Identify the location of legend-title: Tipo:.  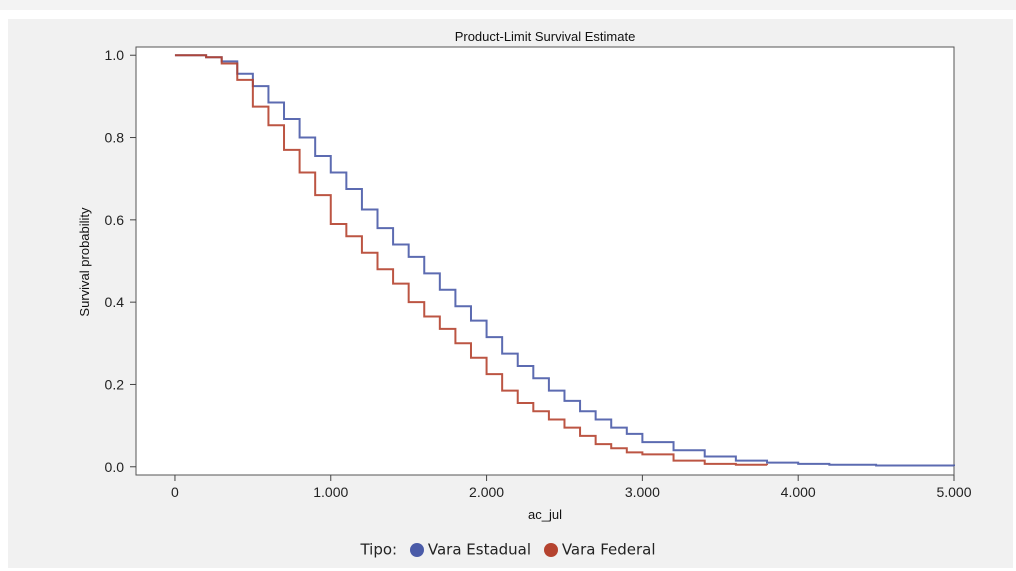
(379, 549).